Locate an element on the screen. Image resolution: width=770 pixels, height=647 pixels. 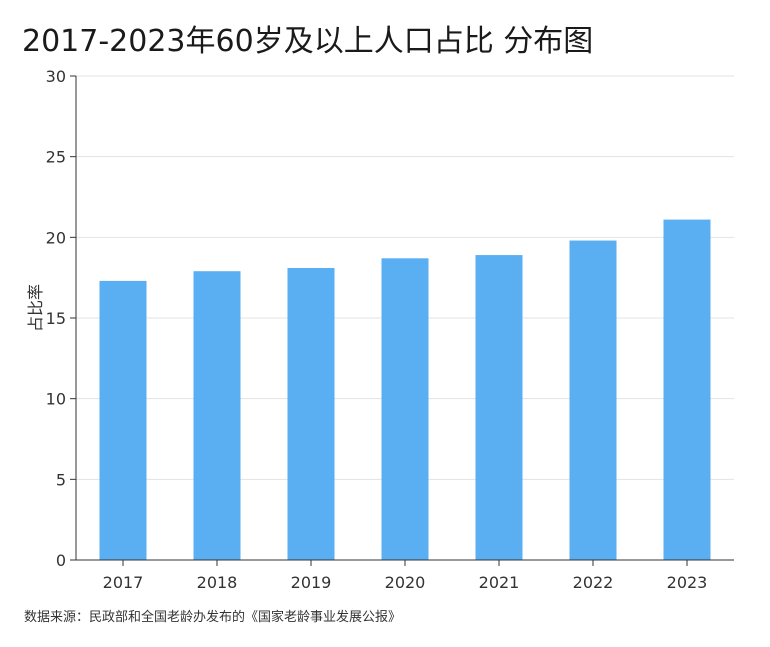
chart-title: 2017-2023年60岁及以上人口占比 分布图 is located at coordinates (308, 41).